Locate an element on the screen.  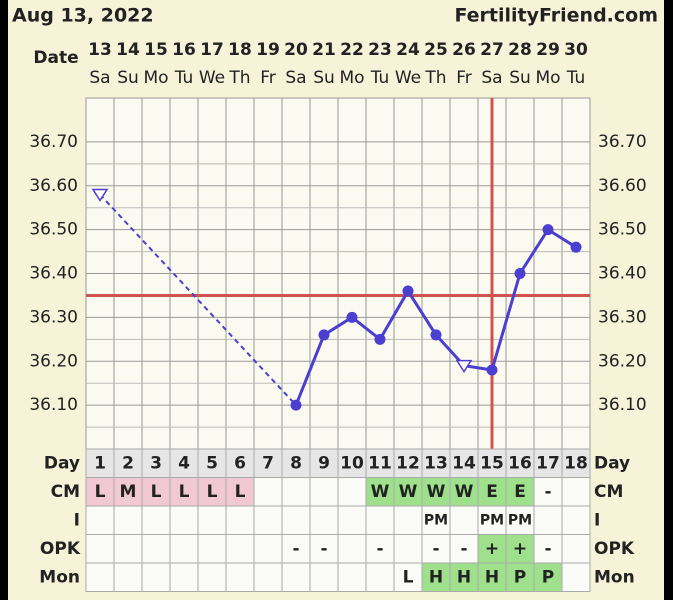
date-label: 22 is located at coordinates (352, 50).